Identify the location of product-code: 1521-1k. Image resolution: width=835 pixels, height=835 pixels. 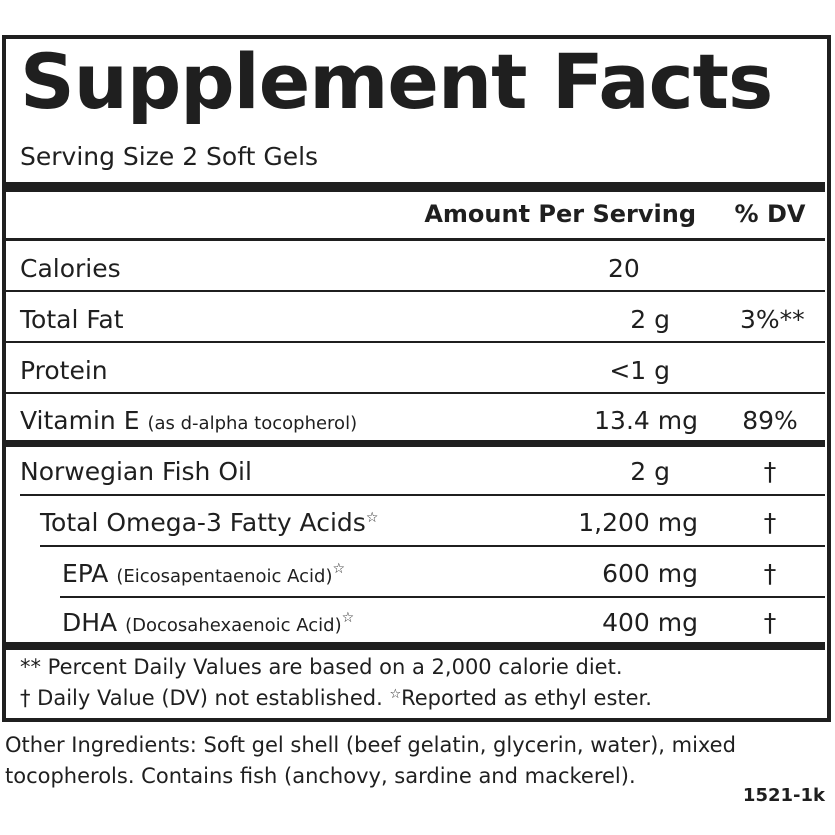
(783, 795).